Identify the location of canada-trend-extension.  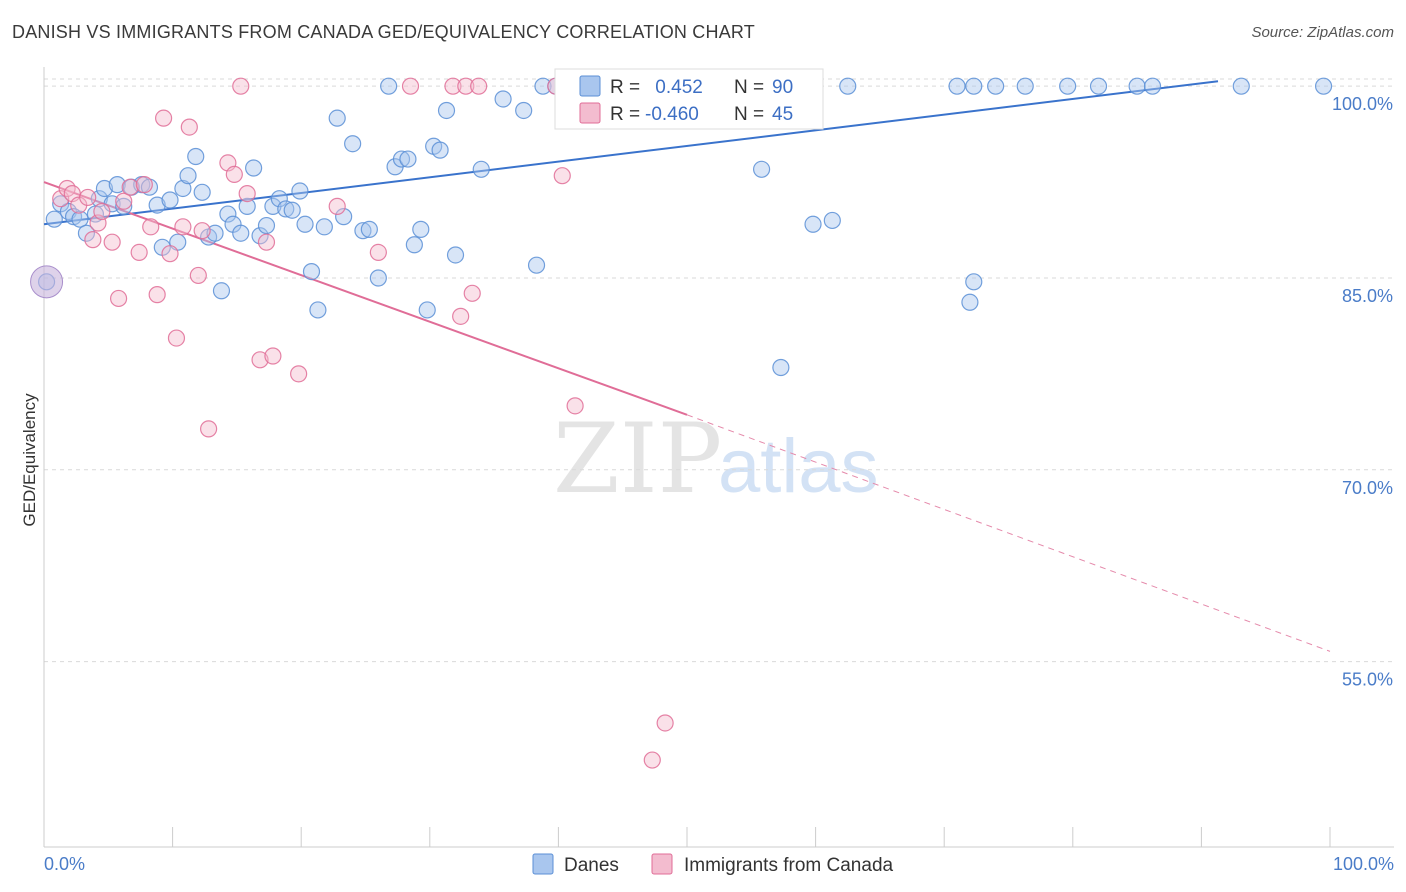
(1008, 533).